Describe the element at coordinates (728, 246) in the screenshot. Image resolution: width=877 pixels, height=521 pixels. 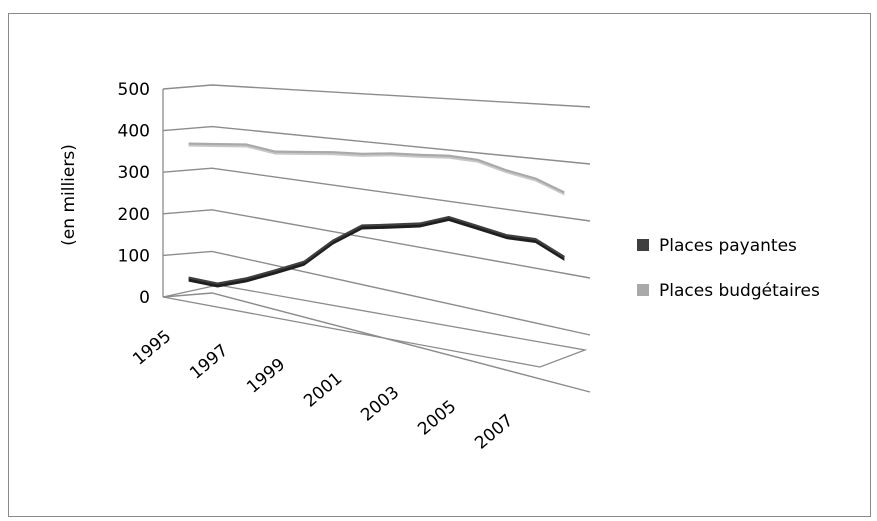
I see `legend-entry: Places payantes` at that location.